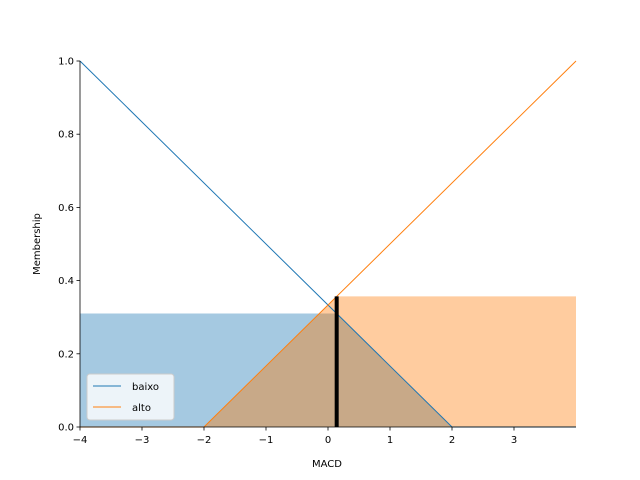 The width and height of the screenshot is (640, 480). I want to click on y-tick-label: 0.8, so click(66, 135).